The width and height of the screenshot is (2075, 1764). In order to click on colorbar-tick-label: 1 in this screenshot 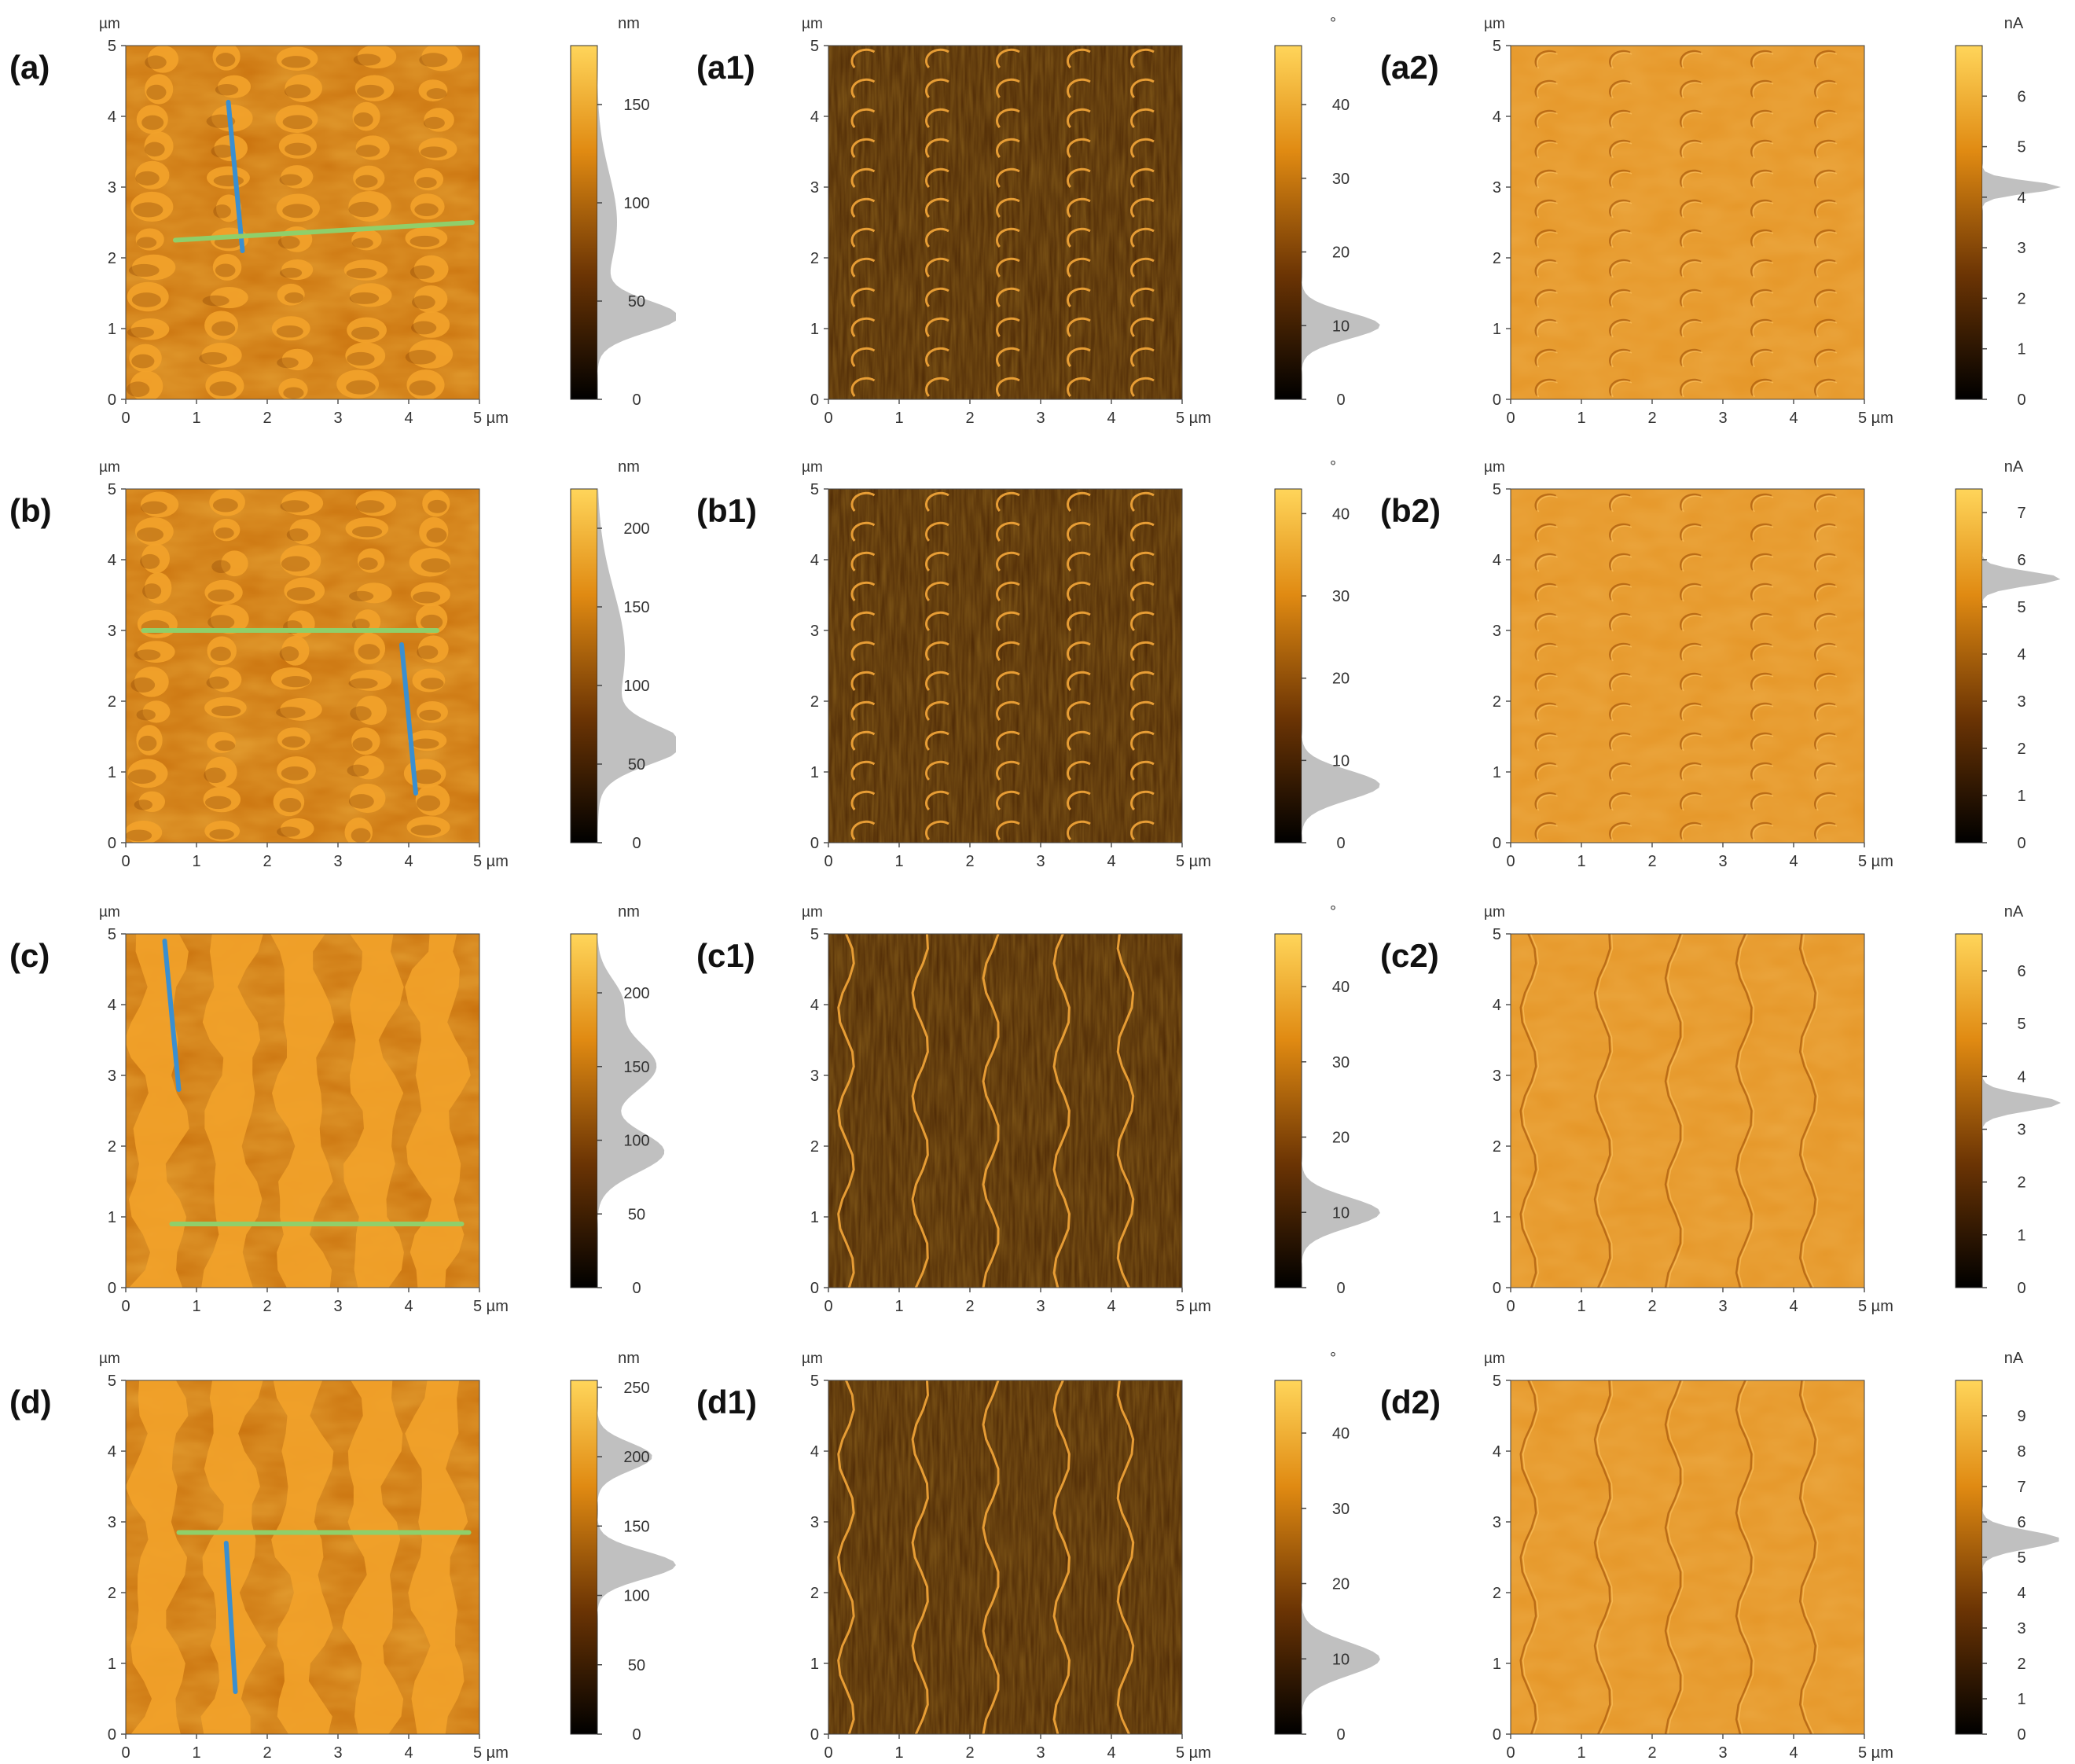, I will do `click(2021, 1700)`.